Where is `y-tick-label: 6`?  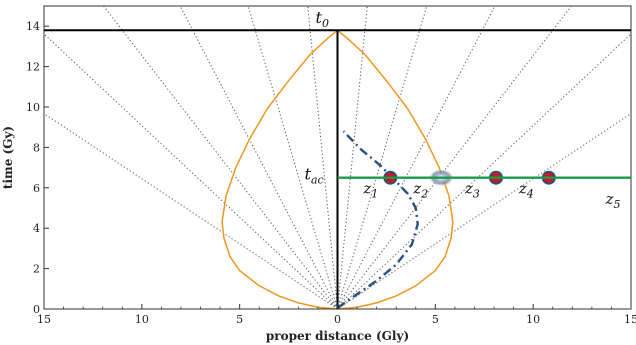 y-tick-label: 6 is located at coordinates (36, 188).